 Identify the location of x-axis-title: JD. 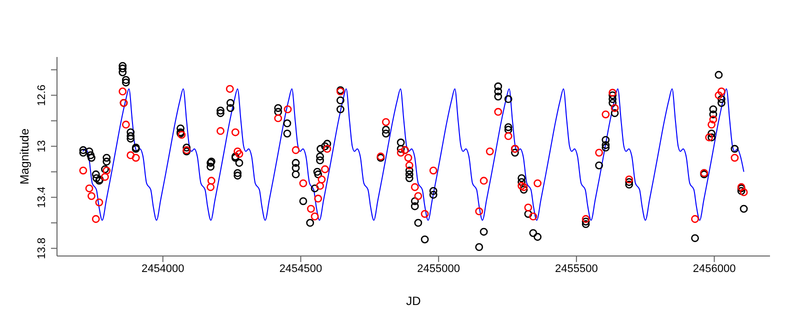
(414, 301).